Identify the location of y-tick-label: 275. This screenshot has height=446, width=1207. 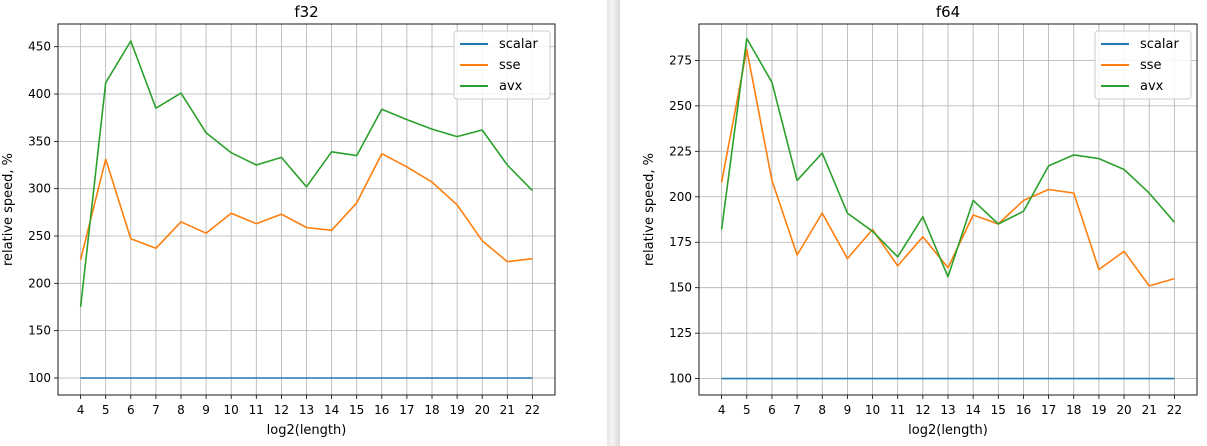
(680, 60).